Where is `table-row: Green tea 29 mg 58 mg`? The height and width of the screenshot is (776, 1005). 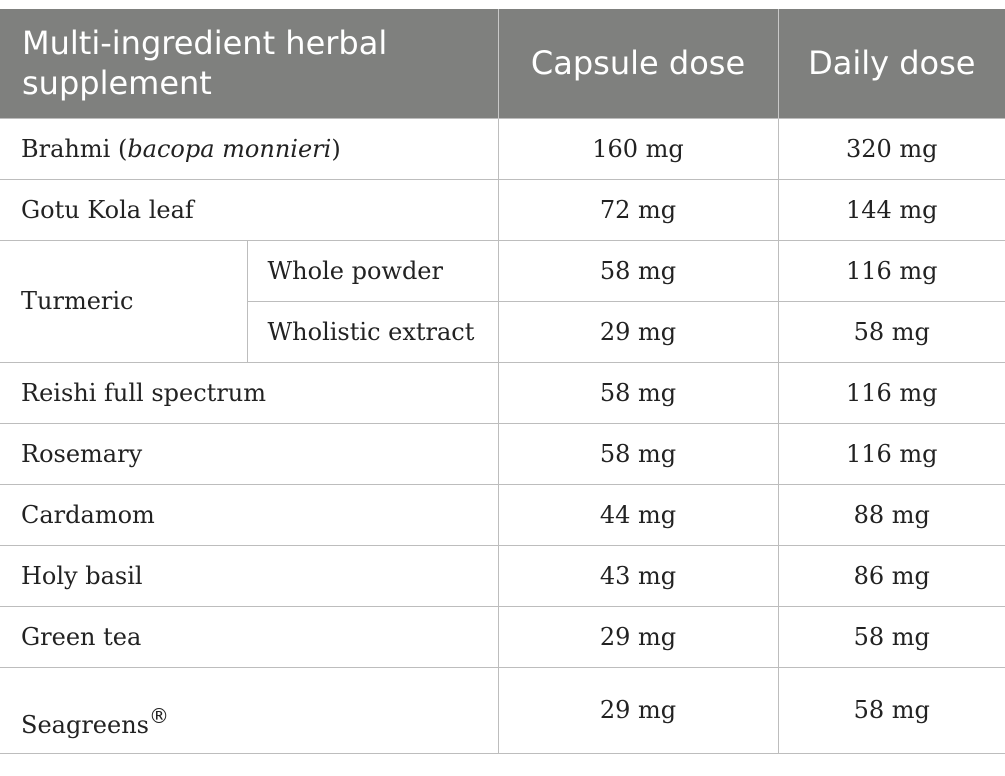
table-row: Green tea 29 mg 58 mg is located at coordinates (502, 636).